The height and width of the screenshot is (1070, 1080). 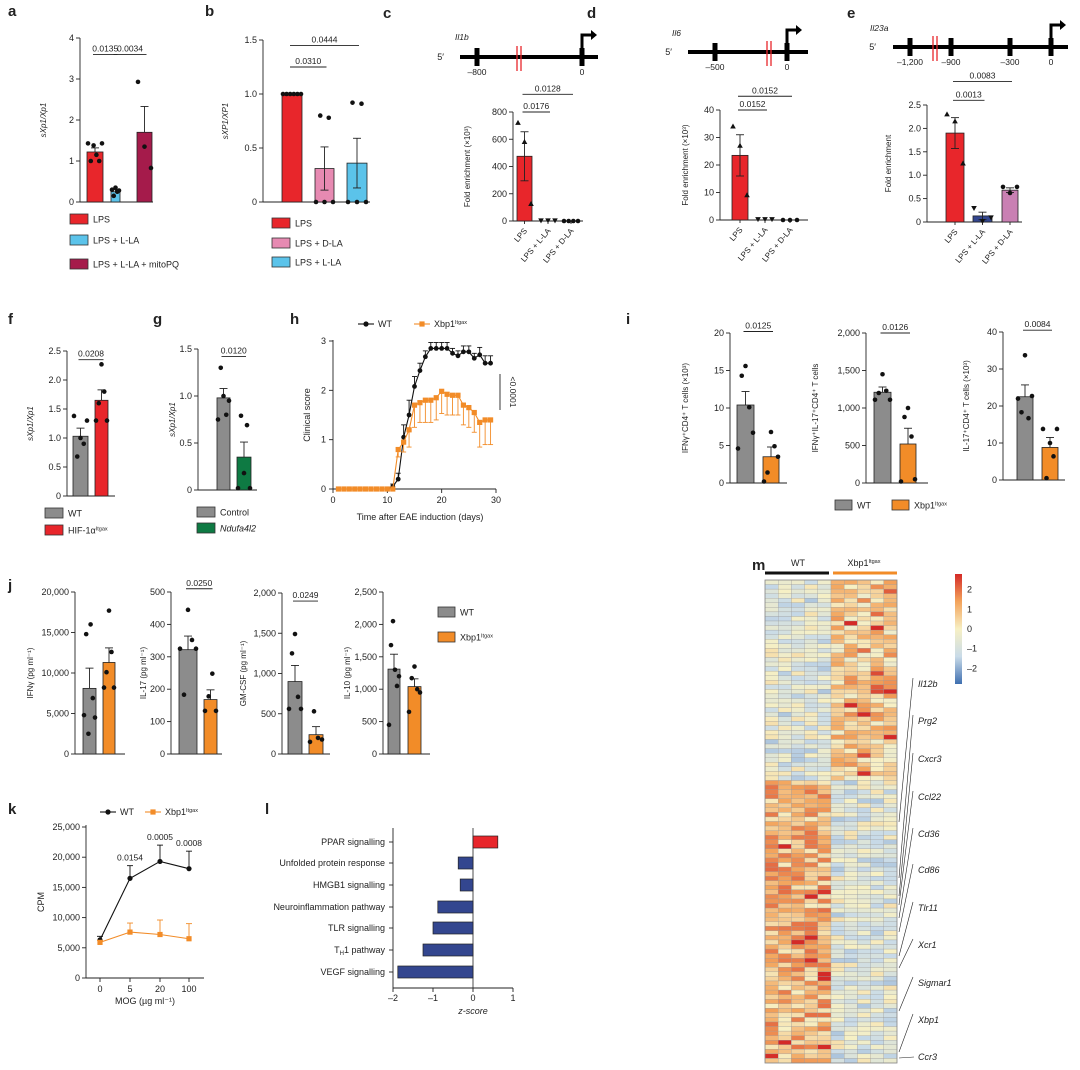 I want to click on gene-label: Sigmar1, so click(x=935, y=983).